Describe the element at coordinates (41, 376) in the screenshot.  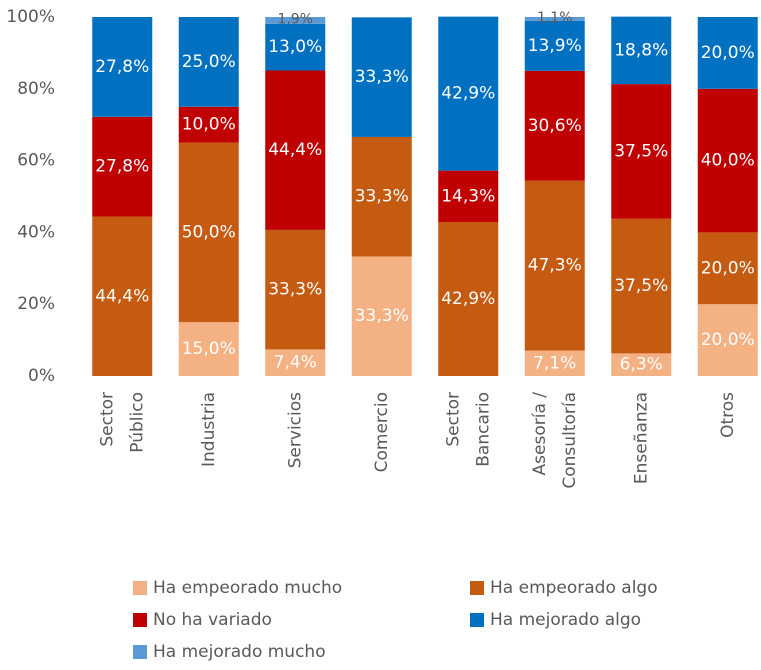
I see `y-tick-label: 0%` at that location.